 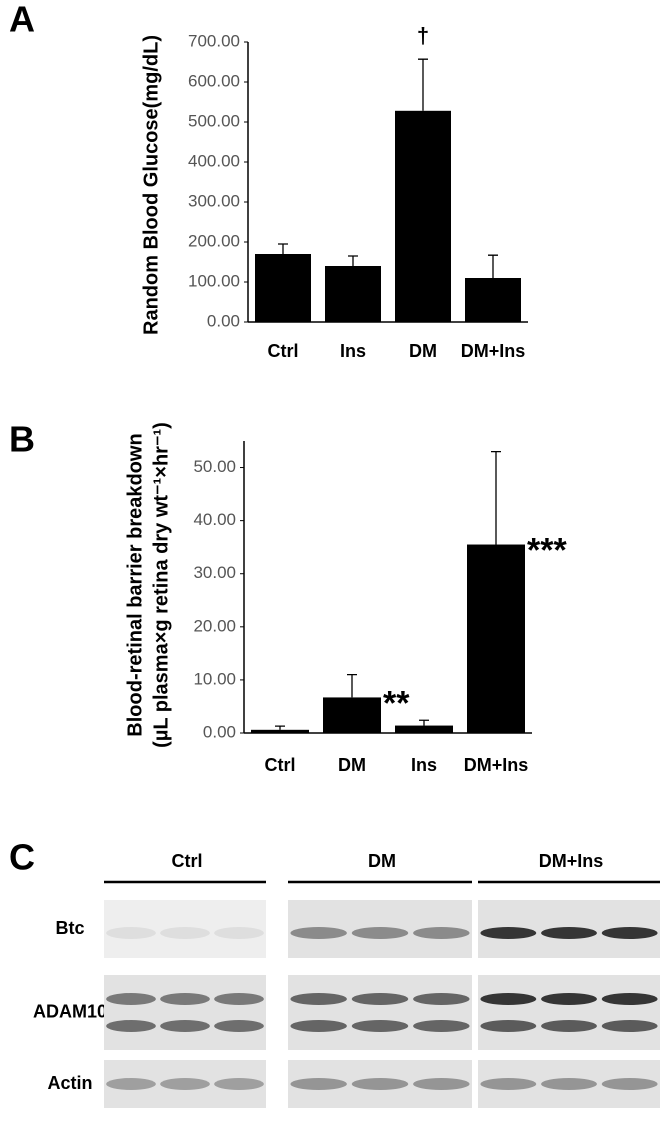 What do you see at coordinates (214, 240) in the screenshot?
I see `y-tick-label: 200.00` at bounding box center [214, 240].